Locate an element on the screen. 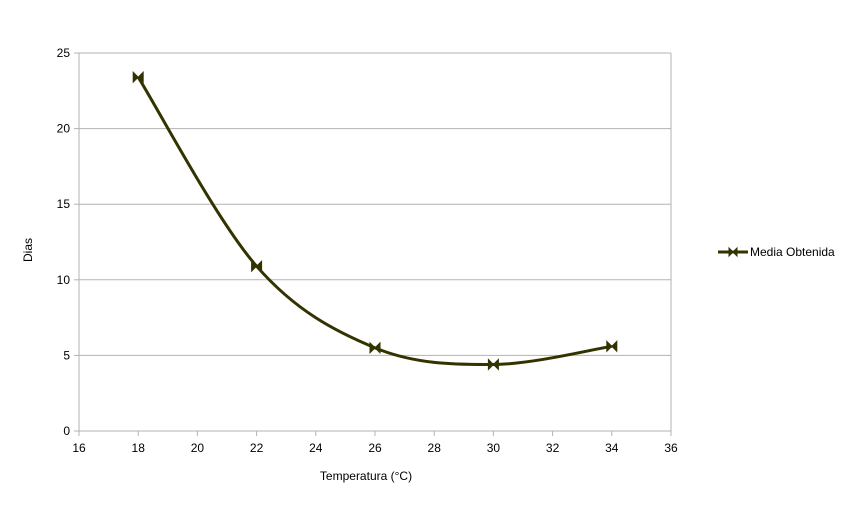  y-axis-title: Dias is located at coordinates (28, 250).